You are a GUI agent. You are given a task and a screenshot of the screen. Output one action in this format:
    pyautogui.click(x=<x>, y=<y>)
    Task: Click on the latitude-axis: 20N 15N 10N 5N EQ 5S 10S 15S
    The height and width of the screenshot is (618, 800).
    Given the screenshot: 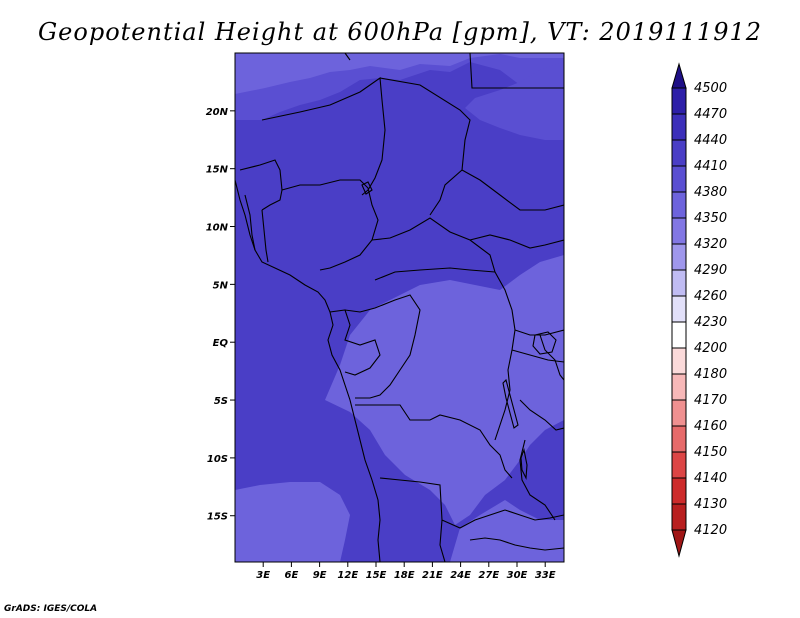 What is the action you would take?
    pyautogui.click(x=220, y=315)
    